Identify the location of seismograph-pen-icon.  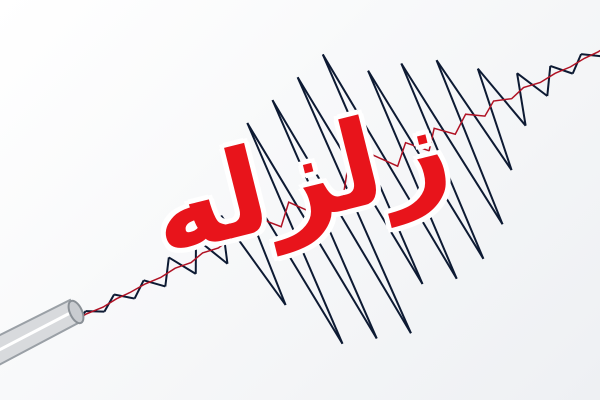
(43, 337).